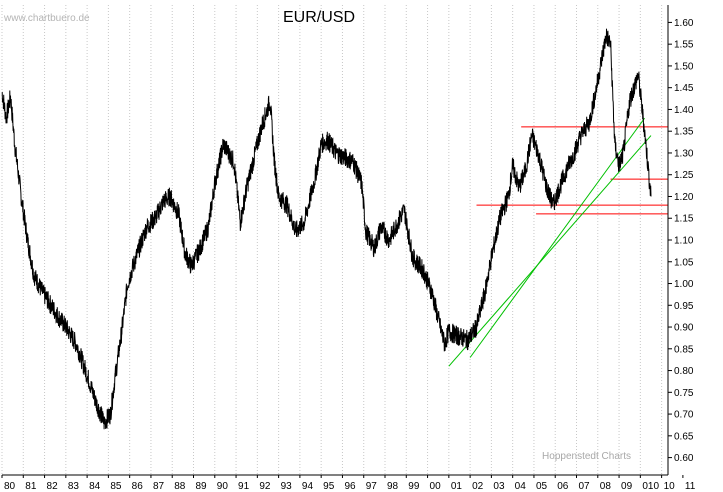 Image resolution: width=723 pixels, height=492 pixels. Describe the element at coordinates (684, 219) in the screenshot. I see `y-tick-label: 1.15` at that location.